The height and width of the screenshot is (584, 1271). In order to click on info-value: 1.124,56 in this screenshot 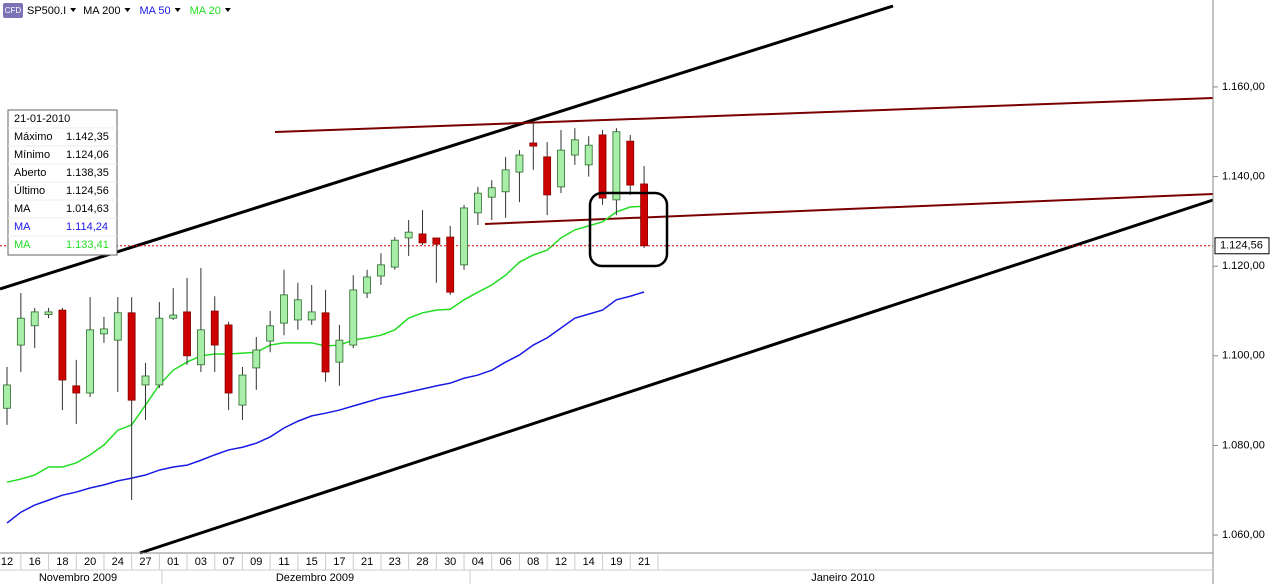, I will do `click(87, 191)`.